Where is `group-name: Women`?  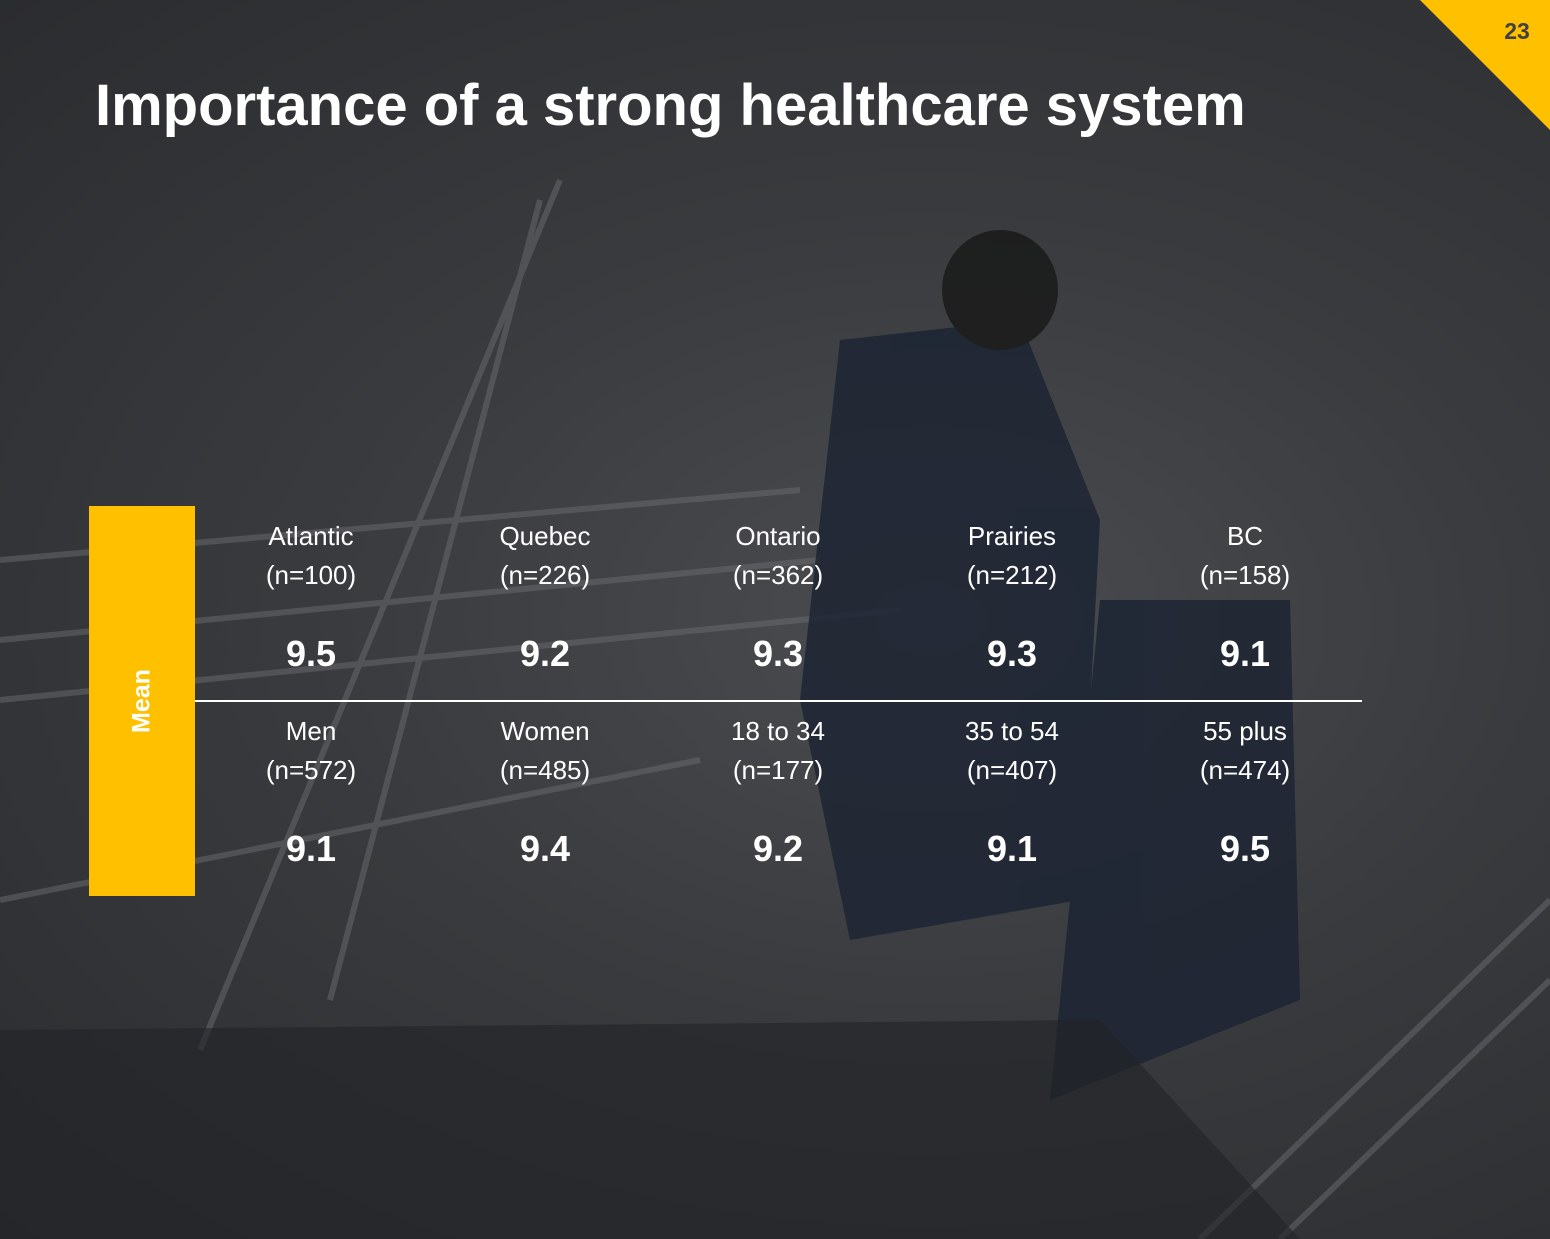 group-name: Women is located at coordinates (545, 731).